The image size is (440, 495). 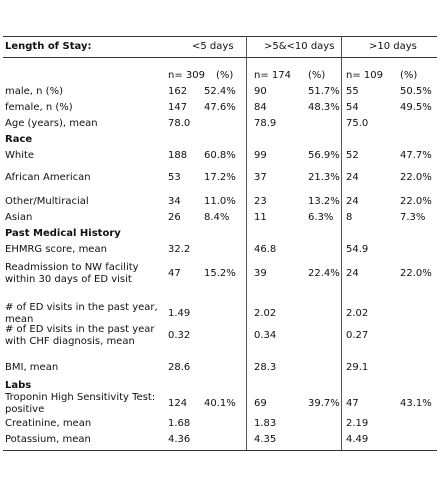 I want to click on table-cell: 11.0%, so click(x=220, y=201).